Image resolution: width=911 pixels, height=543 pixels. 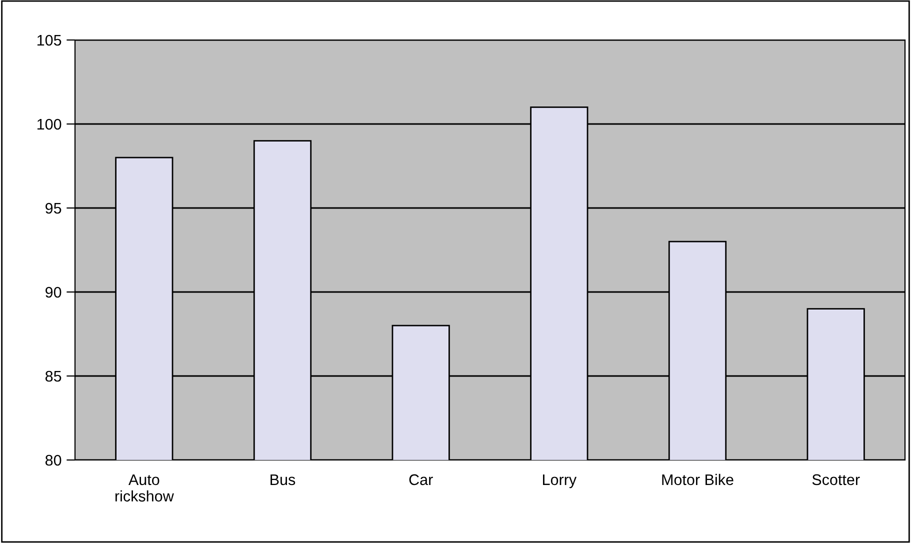 What do you see at coordinates (836, 480) in the screenshot?
I see `x-tick-label: Scotter` at bounding box center [836, 480].